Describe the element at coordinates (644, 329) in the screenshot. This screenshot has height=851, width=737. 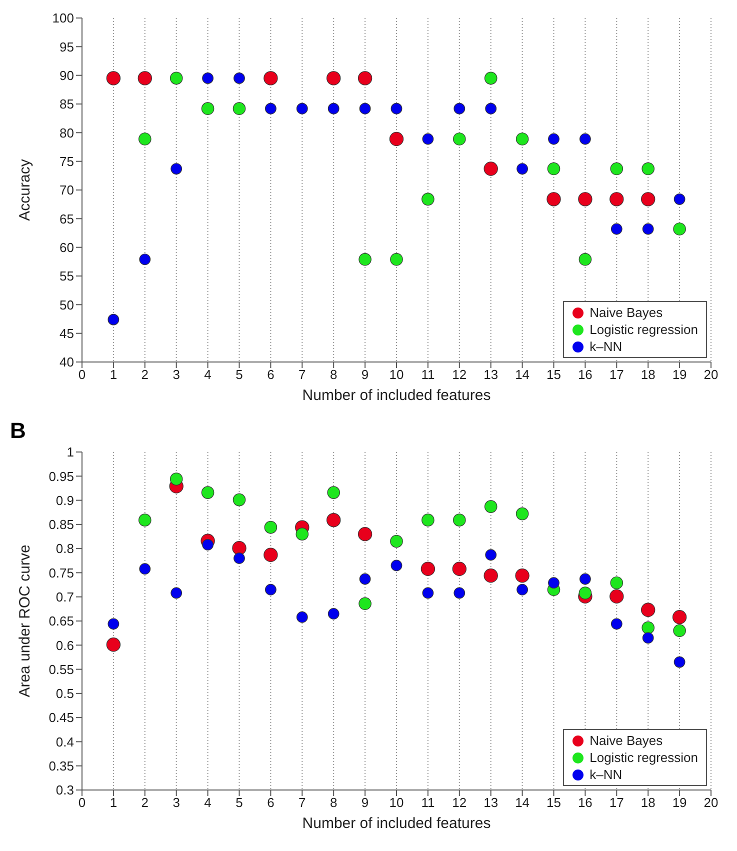
I see `legend-label: Logistic regression` at that location.